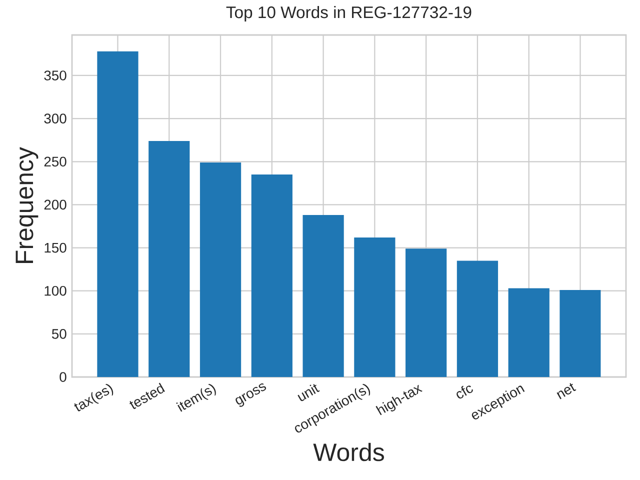 Image resolution: width=640 pixels, height=480 pixels. What do you see at coordinates (63, 377) in the screenshot?
I see `y-tick-label: 0` at bounding box center [63, 377].